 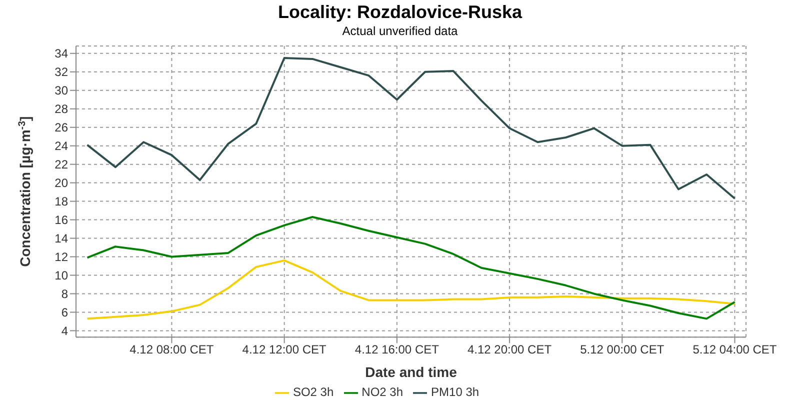 What do you see at coordinates (61, 146) in the screenshot?
I see `y-tick-label: 24` at bounding box center [61, 146].